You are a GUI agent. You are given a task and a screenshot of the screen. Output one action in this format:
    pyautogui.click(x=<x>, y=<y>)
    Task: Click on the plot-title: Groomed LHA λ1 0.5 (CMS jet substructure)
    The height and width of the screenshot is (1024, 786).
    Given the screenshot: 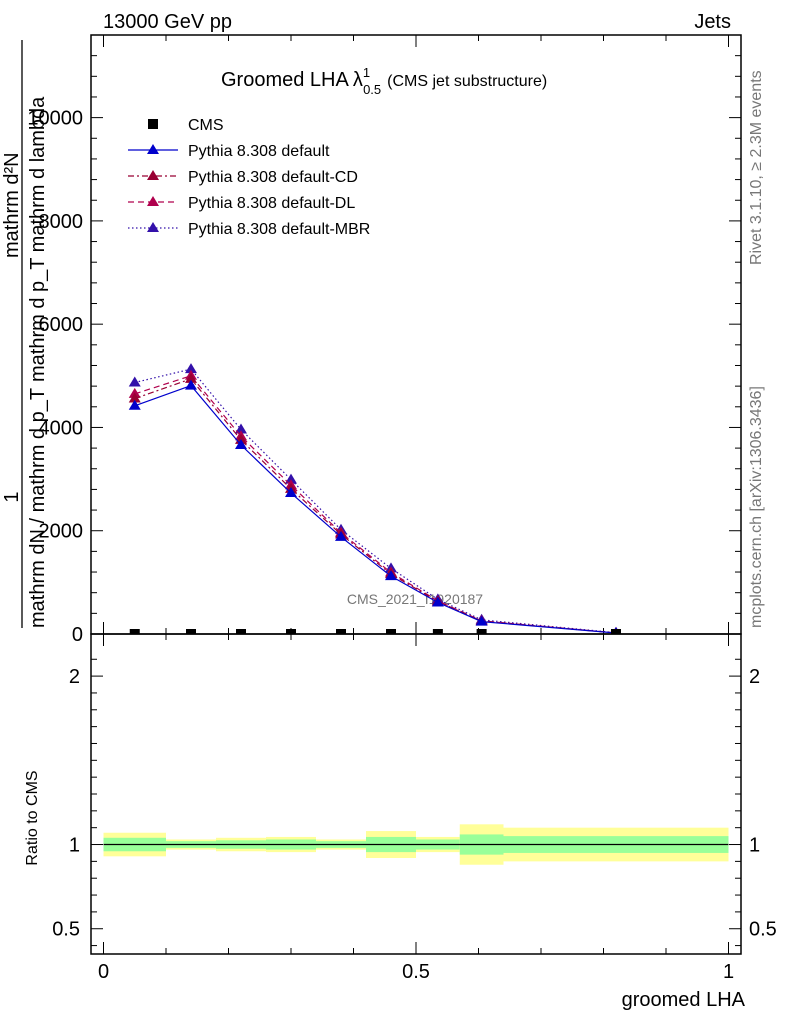 What is the action you would take?
    pyautogui.click(x=384, y=81)
    